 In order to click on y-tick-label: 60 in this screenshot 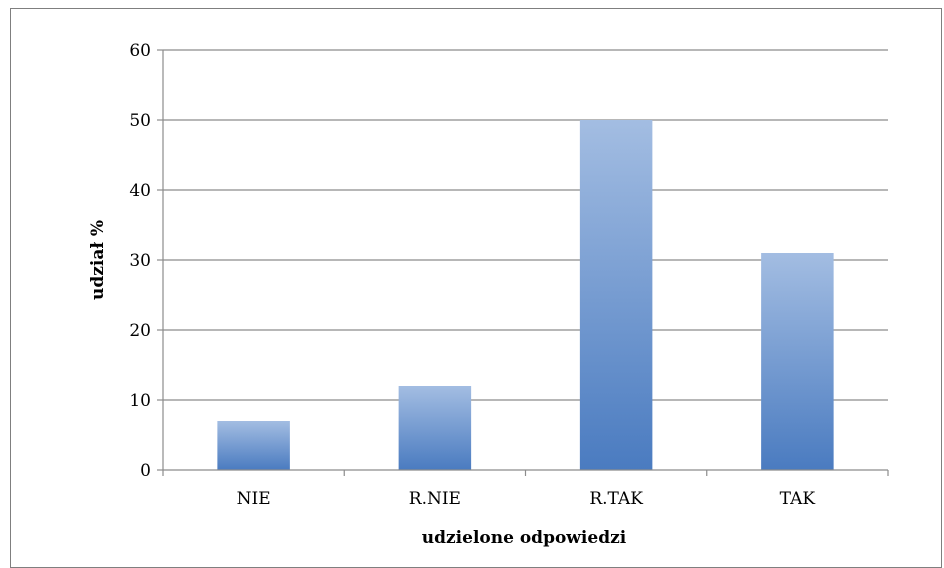, I will do `click(140, 51)`.